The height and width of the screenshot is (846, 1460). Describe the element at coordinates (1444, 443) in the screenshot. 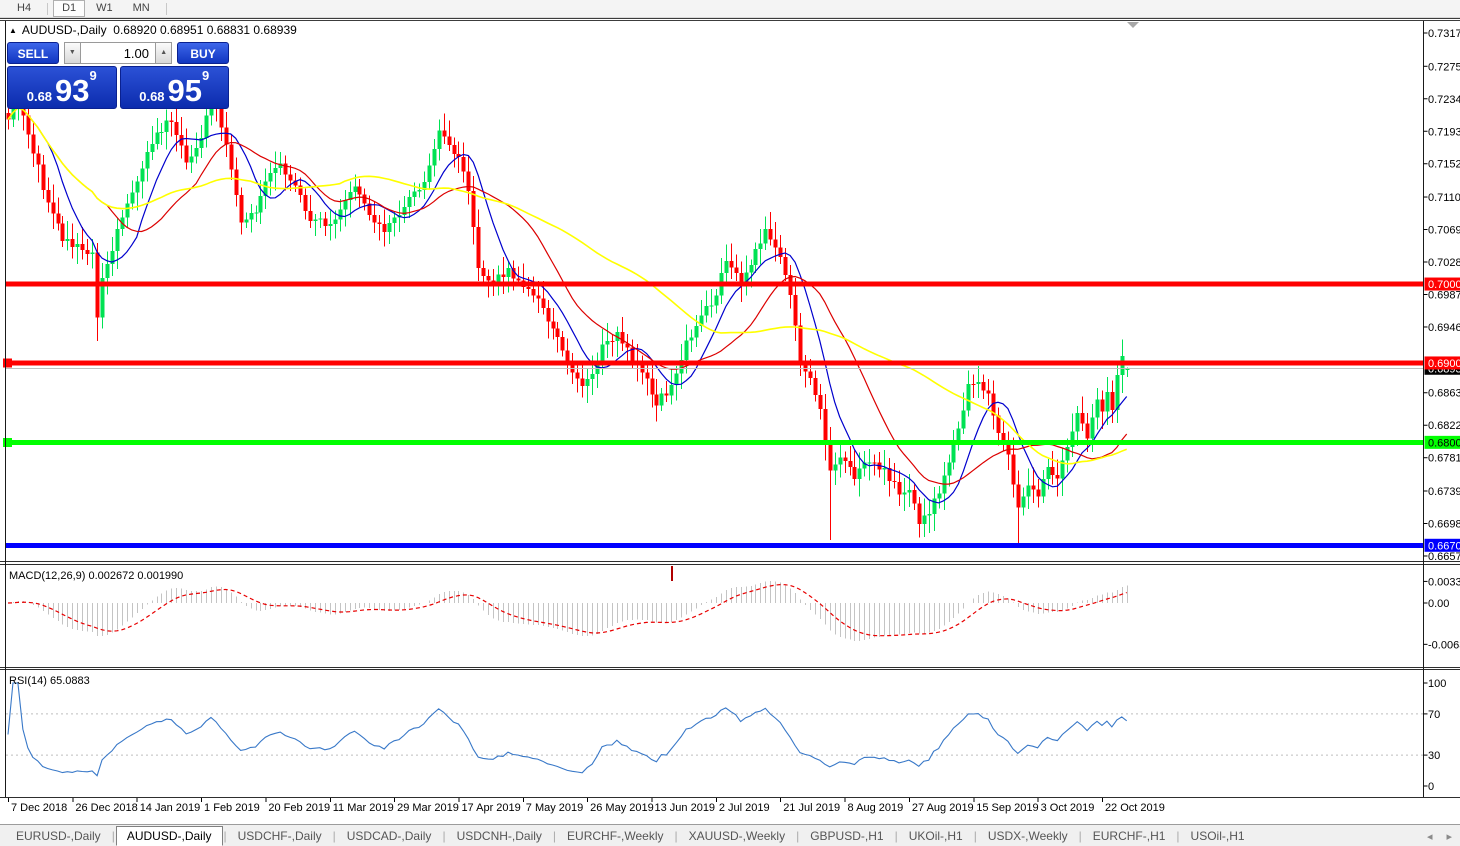

I see `level-price-label: 0.68004` at that location.